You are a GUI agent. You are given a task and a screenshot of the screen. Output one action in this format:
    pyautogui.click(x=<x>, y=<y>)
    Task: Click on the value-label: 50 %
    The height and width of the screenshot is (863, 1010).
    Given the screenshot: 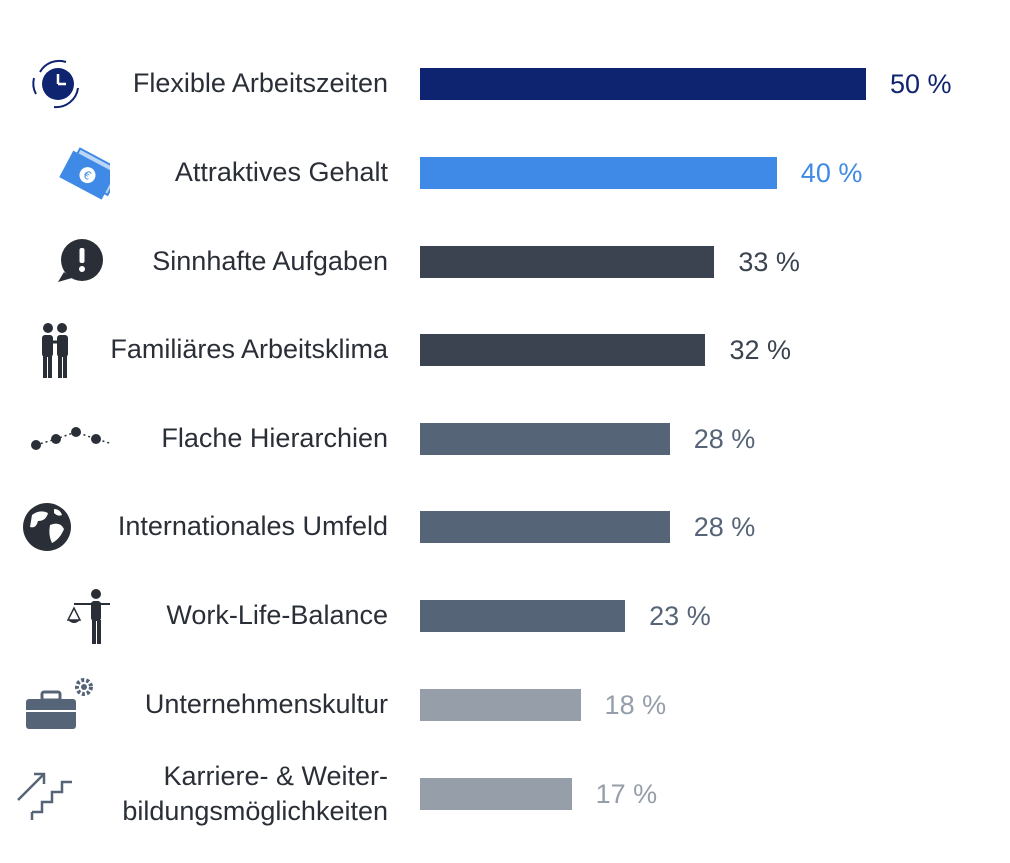 What is the action you would take?
    pyautogui.click(x=921, y=83)
    